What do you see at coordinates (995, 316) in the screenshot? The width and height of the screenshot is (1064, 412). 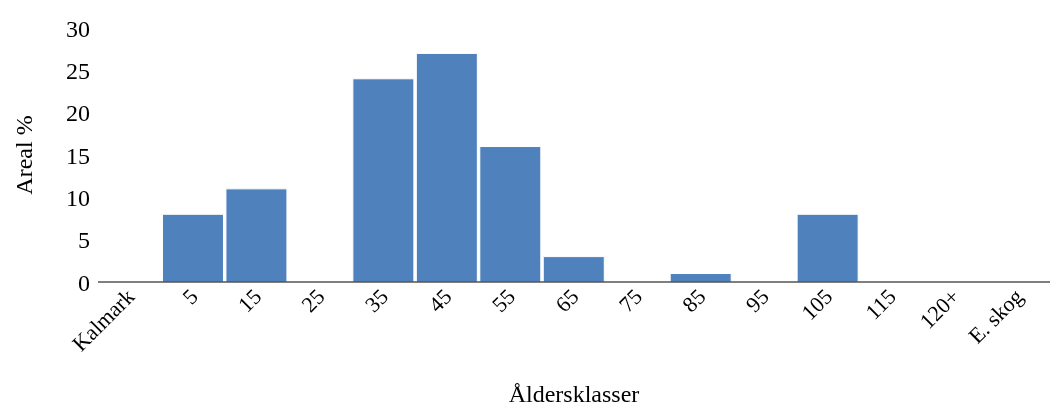 I see `x-tick-label: E. skog` at bounding box center [995, 316].